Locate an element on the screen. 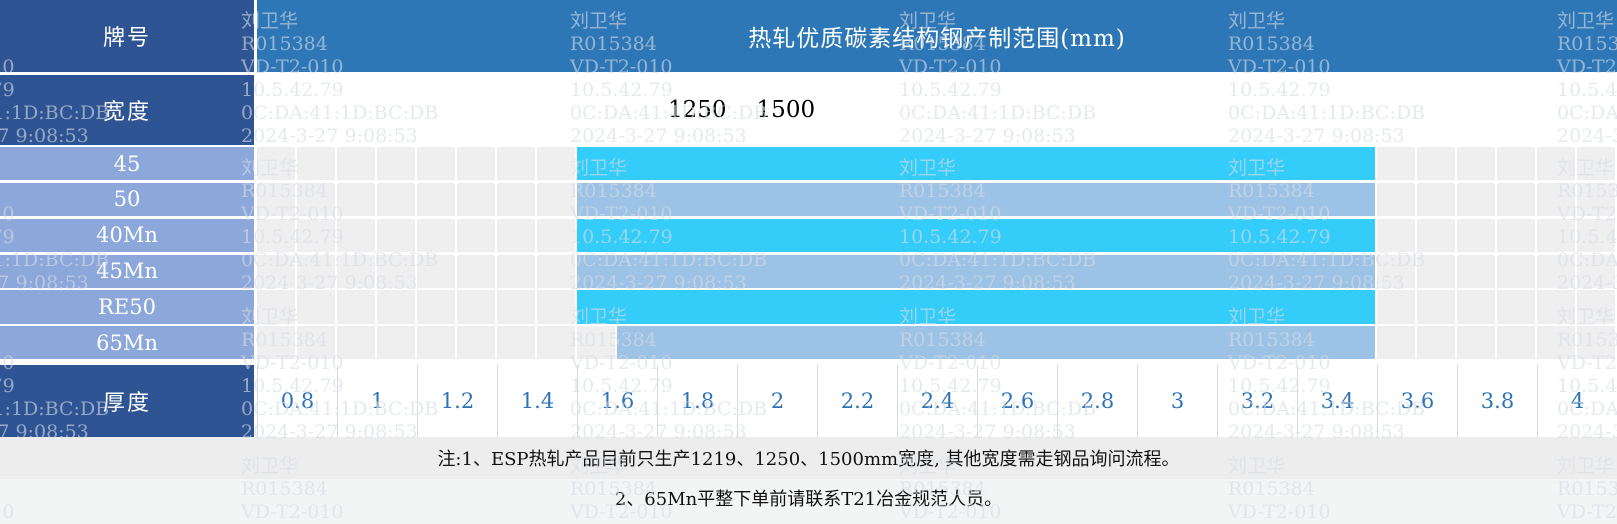 The image size is (1617, 524). range-bar-40Mn is located at coordinates (976, 235).